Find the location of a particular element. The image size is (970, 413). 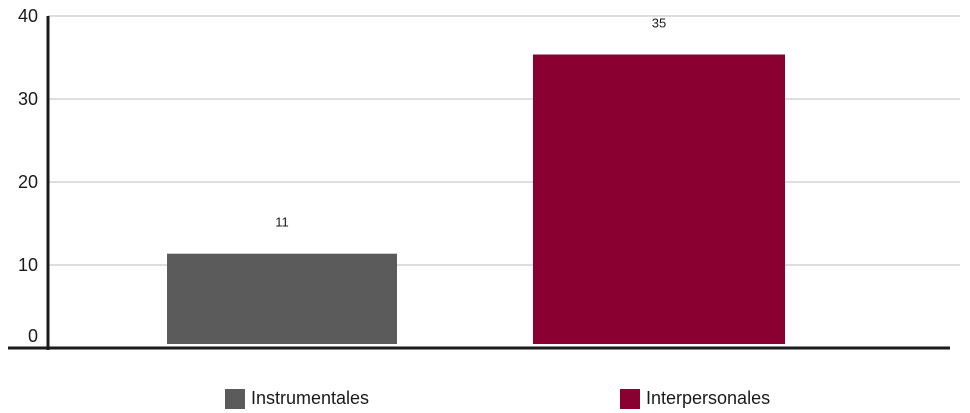

y-tick-labels: 0 10 20 30 40 is located at coordinates (28, 176).